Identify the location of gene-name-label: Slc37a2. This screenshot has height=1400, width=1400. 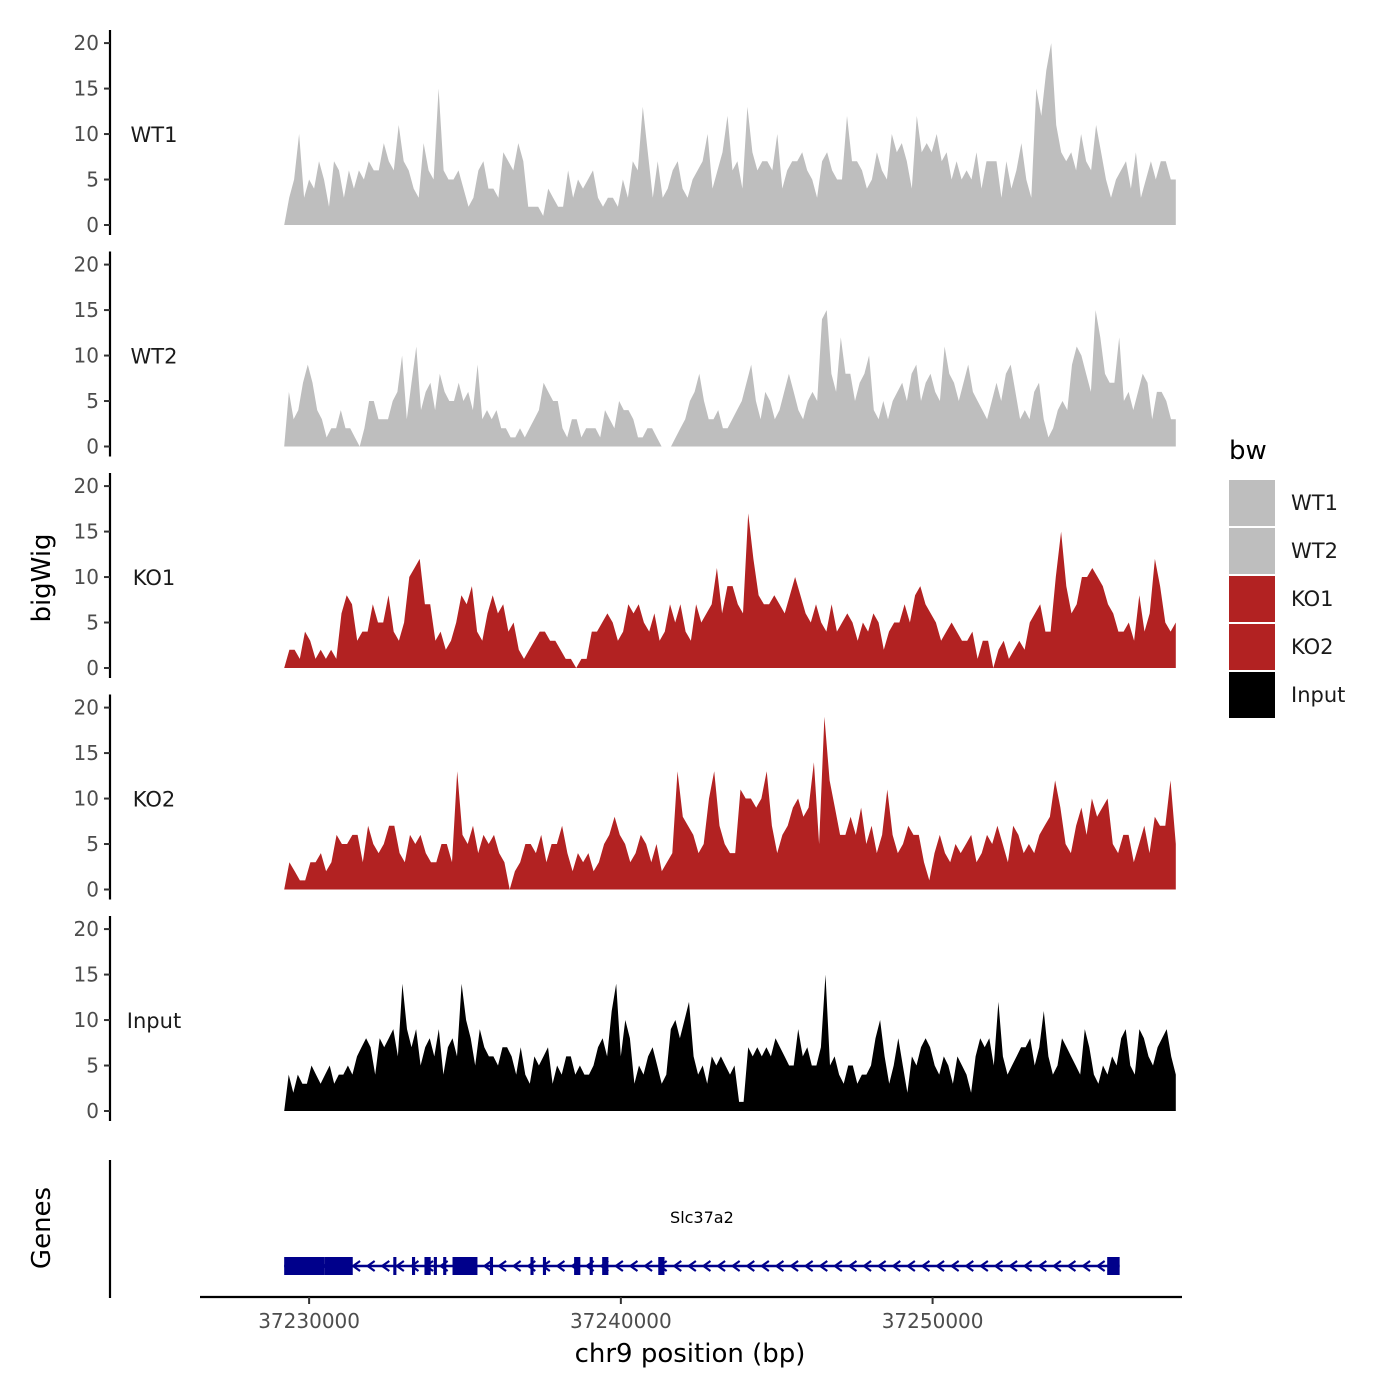
(702, 1217).